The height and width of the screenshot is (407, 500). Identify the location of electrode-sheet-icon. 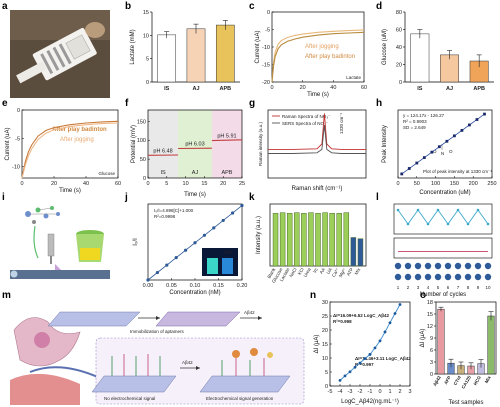
(144, 319).